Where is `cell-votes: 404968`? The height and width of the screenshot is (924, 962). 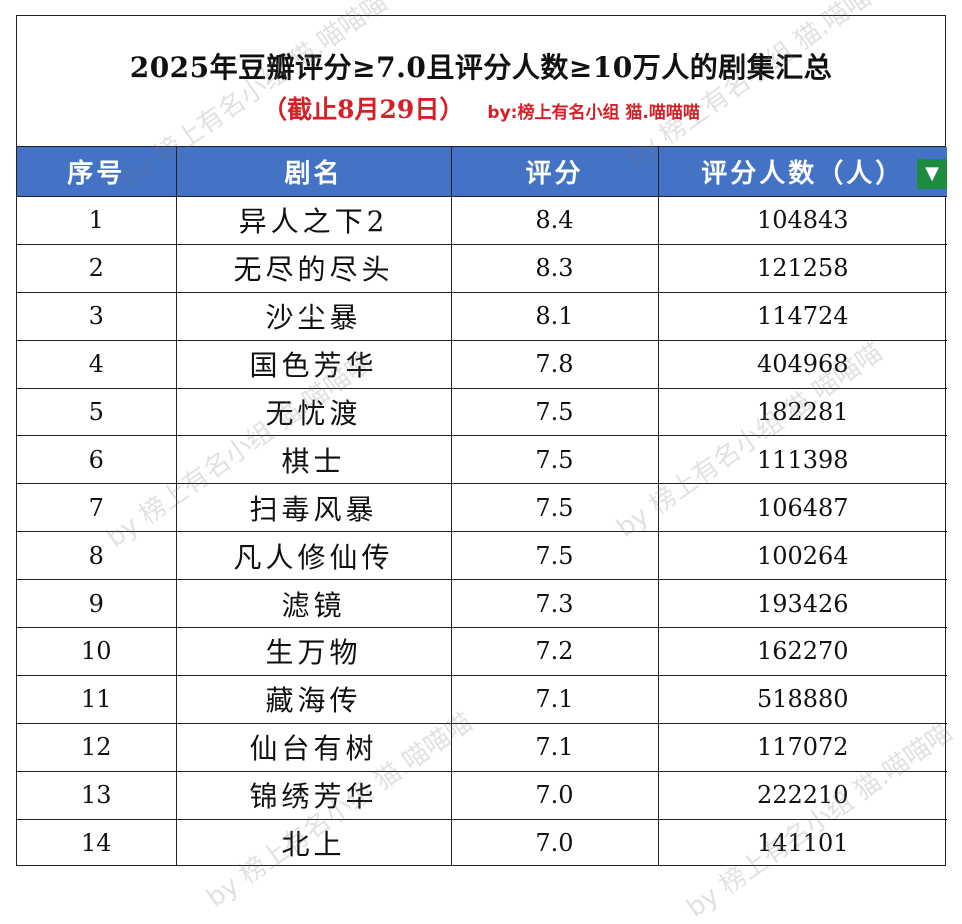 cell-votes: 404968 is located at coordinates (802, 364).